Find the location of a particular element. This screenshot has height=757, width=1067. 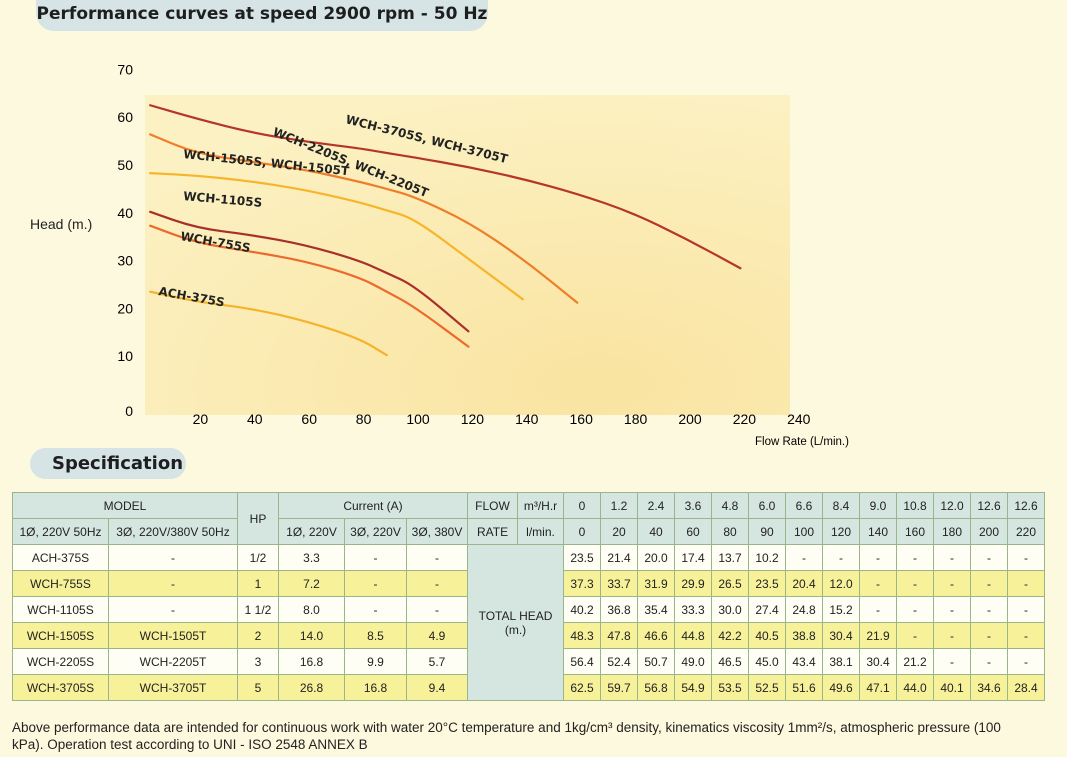

c2-cell: 16.8 is located at coordinates (375, 687).